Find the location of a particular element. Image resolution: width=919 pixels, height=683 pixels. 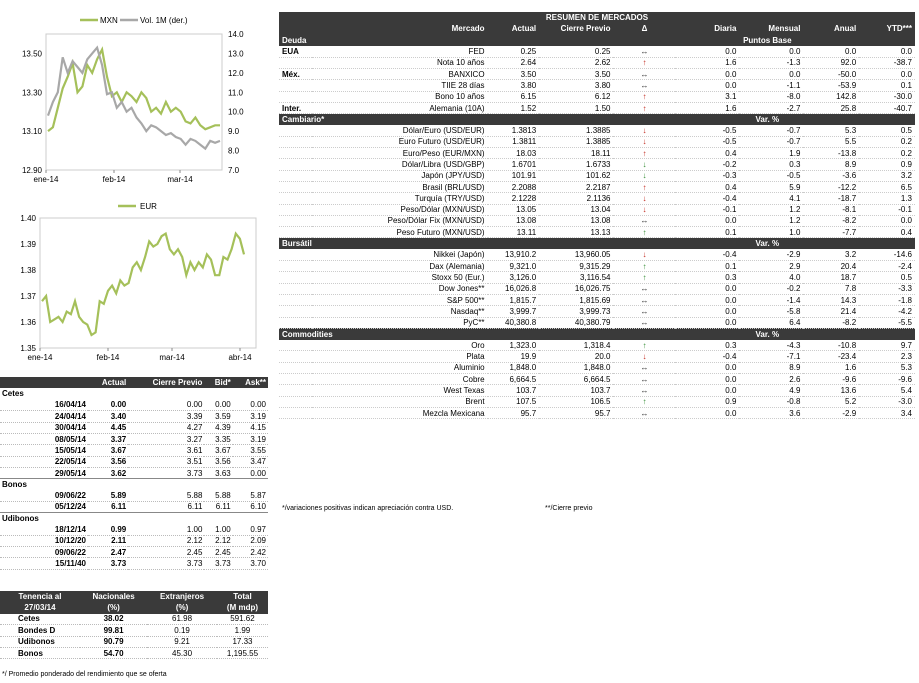

rate-actual: 3.67 is located at coordinates (108, 450).